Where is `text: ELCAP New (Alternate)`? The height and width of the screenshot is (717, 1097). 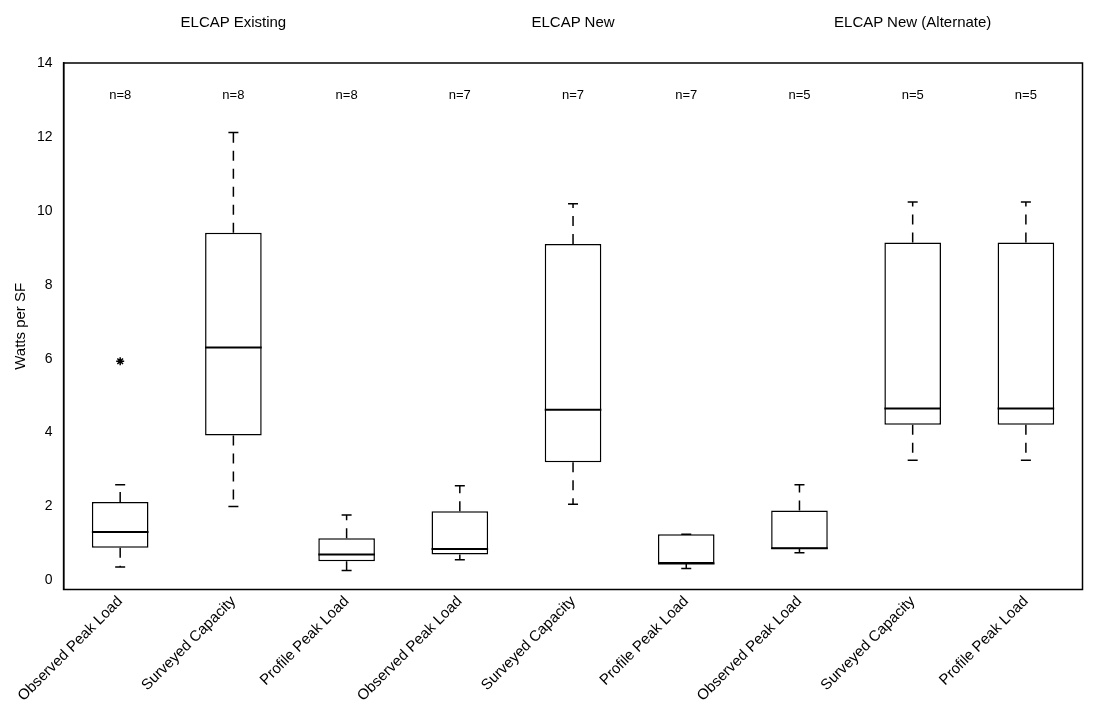
text: ELCAP New (Alternate) is located at coordinates (913, 22).